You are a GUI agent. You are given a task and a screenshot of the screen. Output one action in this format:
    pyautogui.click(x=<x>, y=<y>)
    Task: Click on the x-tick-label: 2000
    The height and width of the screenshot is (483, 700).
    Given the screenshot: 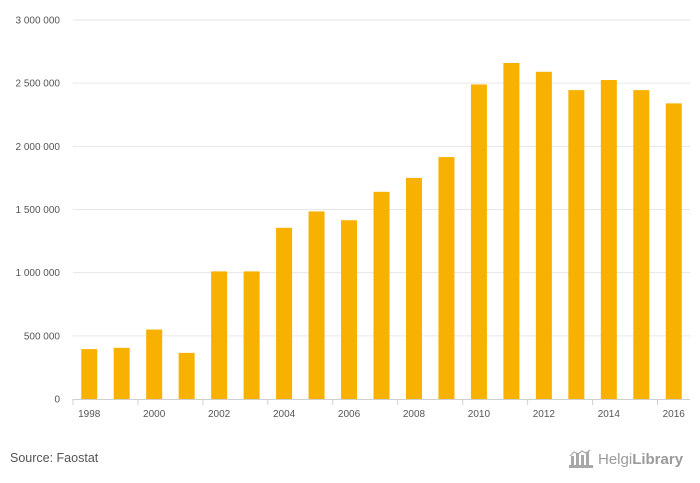 What is the action you would take?
    pyautogui.click(x=154, y=414)
    